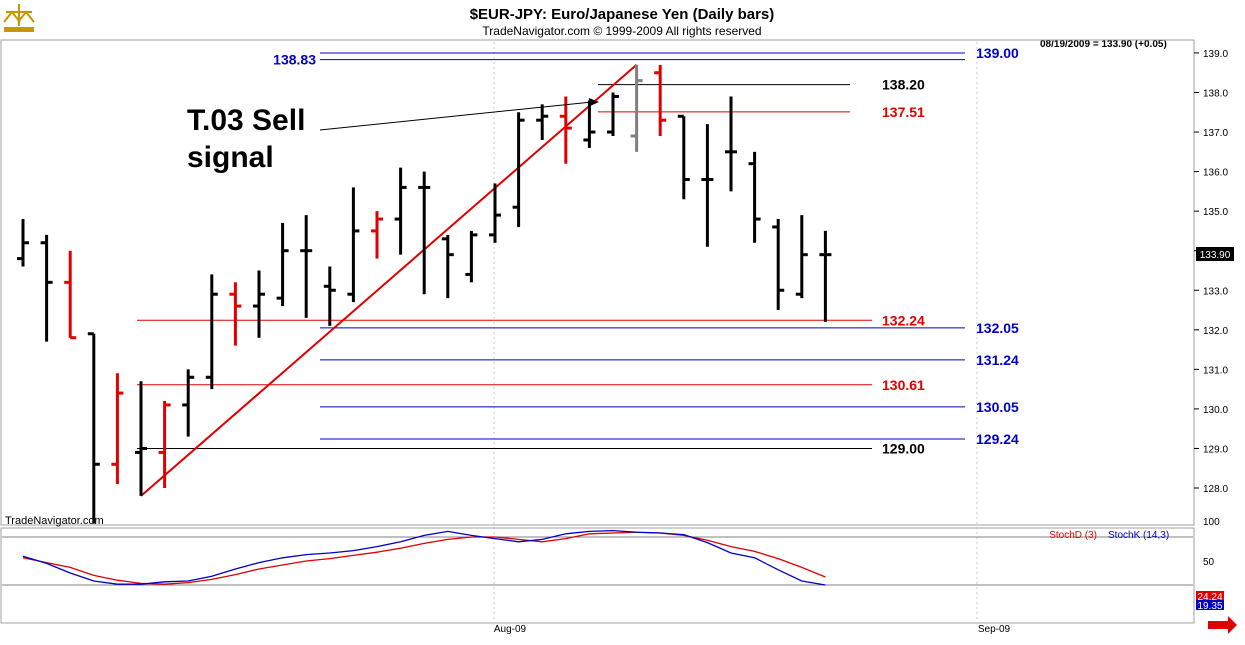 Image resolution: width=1245 pixels, height=645 pixels. I want to click on last-price-tag, so click(1215, 254).